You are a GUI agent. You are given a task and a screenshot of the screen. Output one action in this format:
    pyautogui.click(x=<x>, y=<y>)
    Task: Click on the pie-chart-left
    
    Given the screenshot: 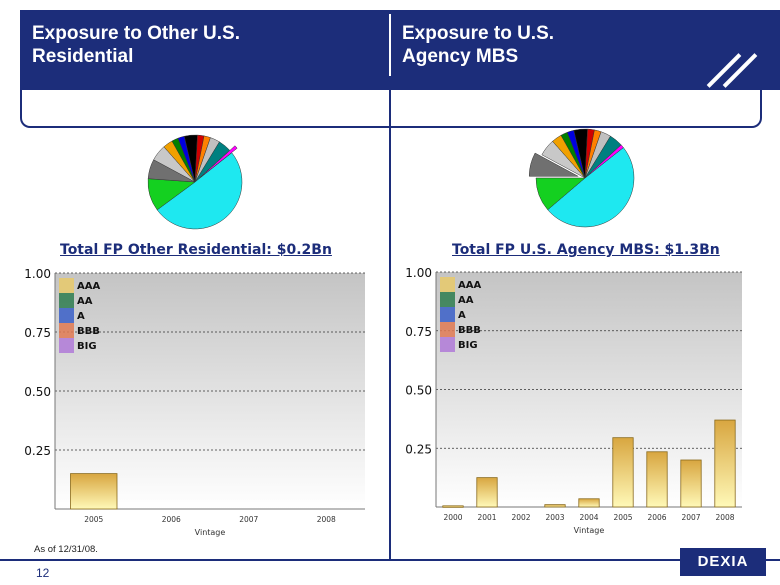 What is the action you would take?
    pyautogui.click(x=195, y=182)
    